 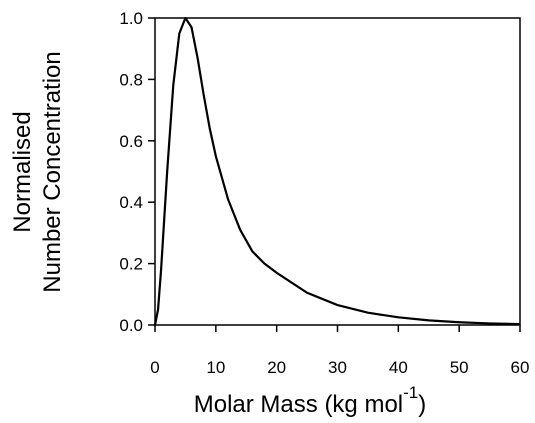 What do you see at coordinates (398, 367) in the screenshot?
I see `x-tick-label: 40` at bounding box center [398, 367].